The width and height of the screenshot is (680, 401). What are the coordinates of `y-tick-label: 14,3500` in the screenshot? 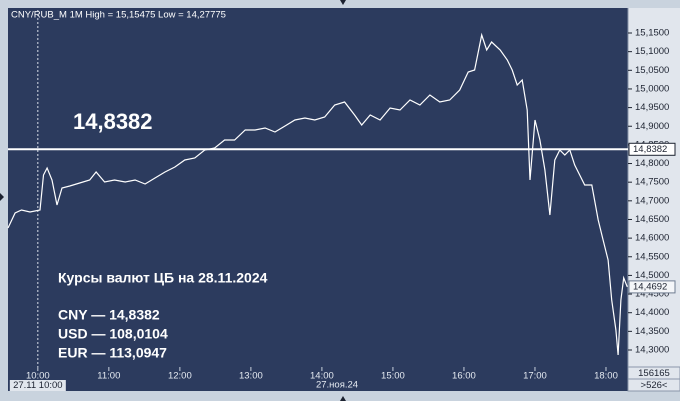 It's located at (652, 331).